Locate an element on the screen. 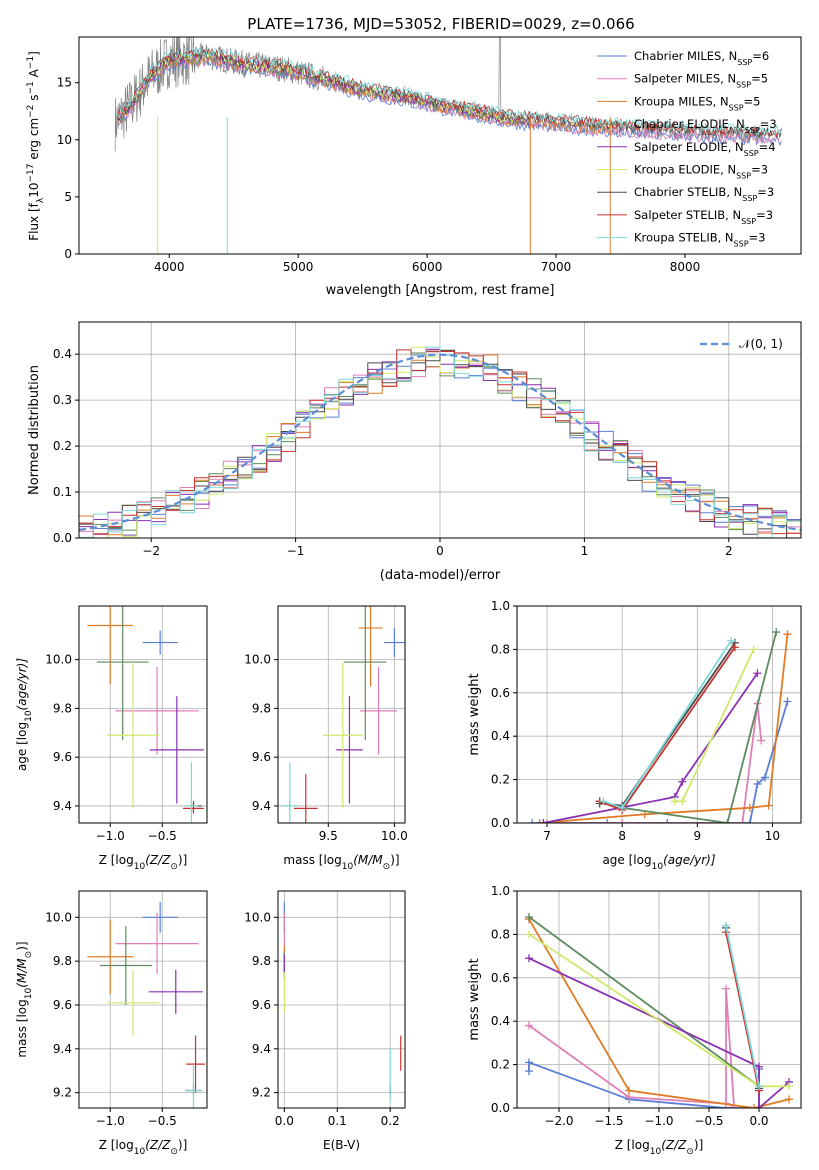  legend-label: Kroupa ELODIE, NSSP=3 is located at coordinates (701, 172).